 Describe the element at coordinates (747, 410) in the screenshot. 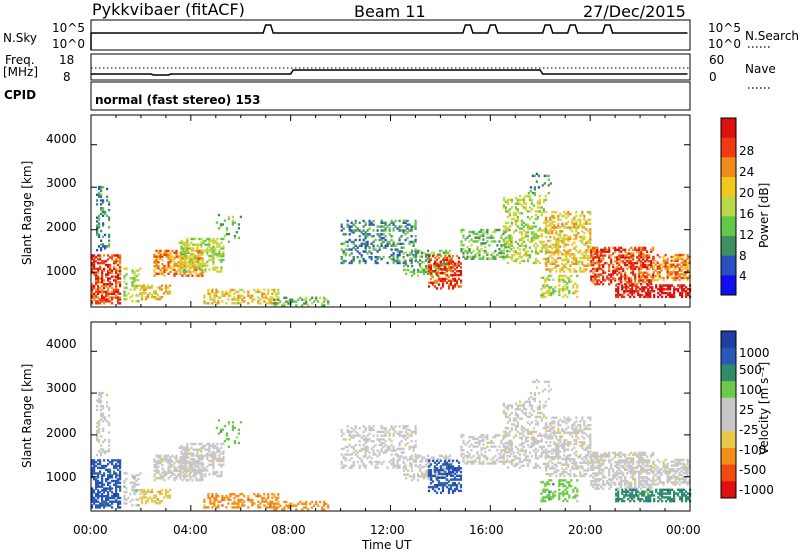

I see `velocity-cbar-tick-25: 25` at that location.